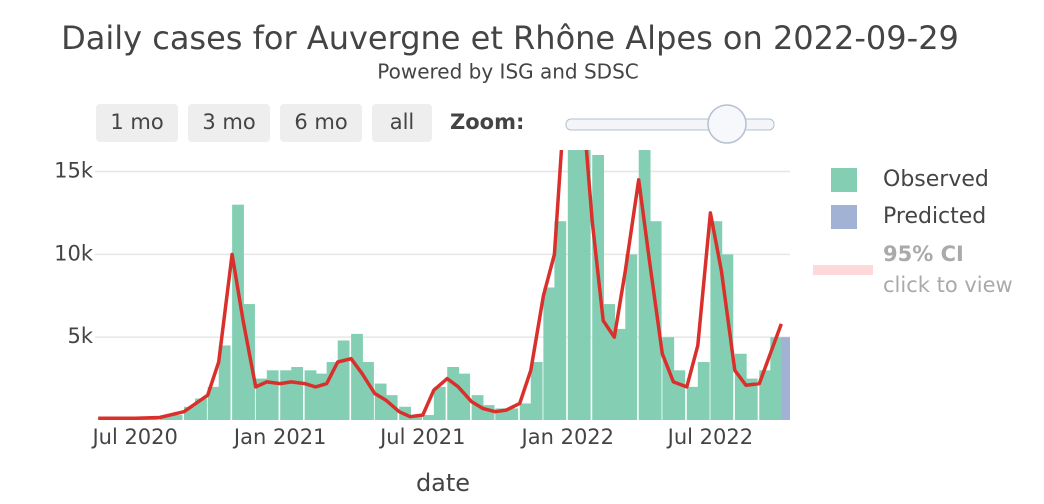  I want to click on legend: Observed Predicted 95% CI click to view, so click(913, 232).